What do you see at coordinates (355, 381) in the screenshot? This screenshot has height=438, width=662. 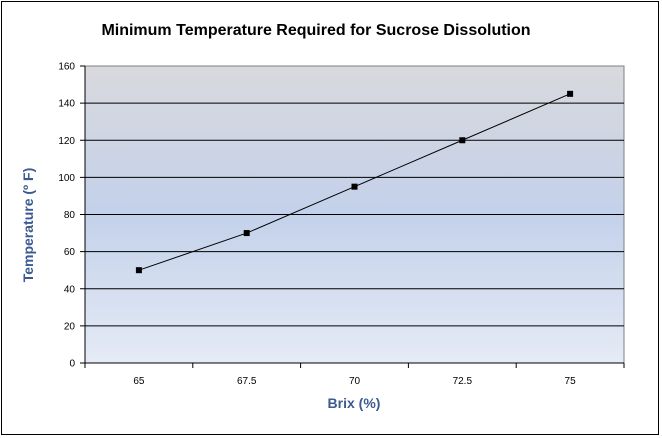 I see `x-tick-label: 70` at bounding box center [355, 381].